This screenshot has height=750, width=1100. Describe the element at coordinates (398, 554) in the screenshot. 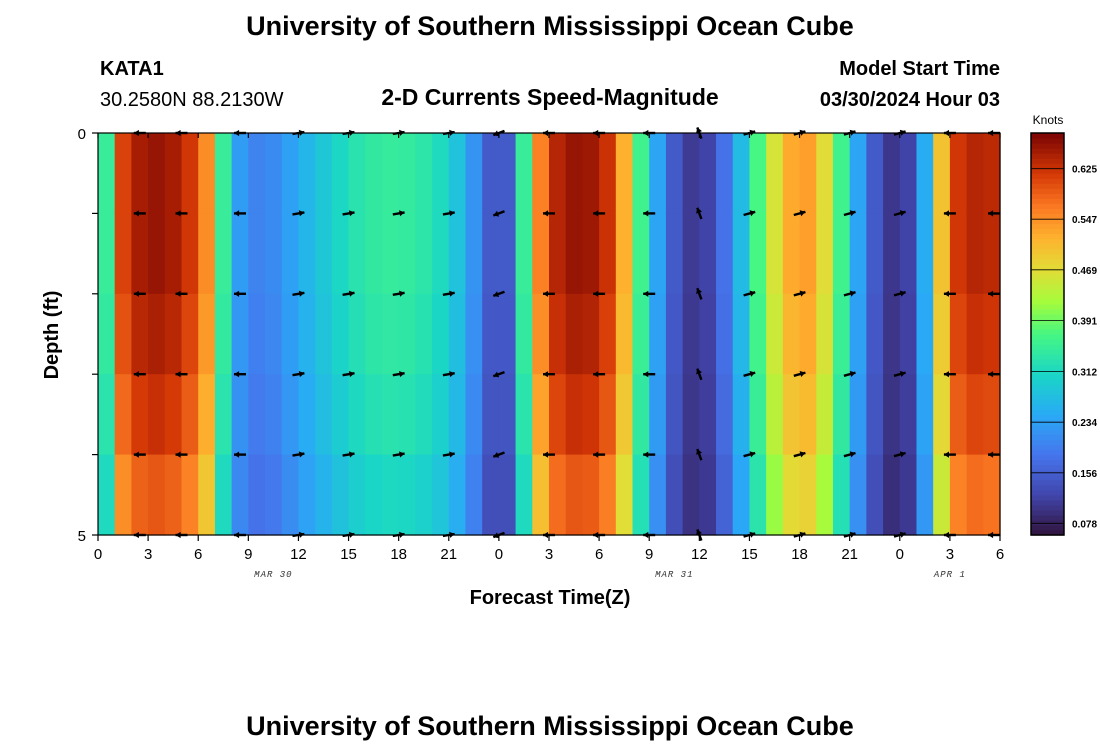

I see `x-tick-label: 18` at that location.